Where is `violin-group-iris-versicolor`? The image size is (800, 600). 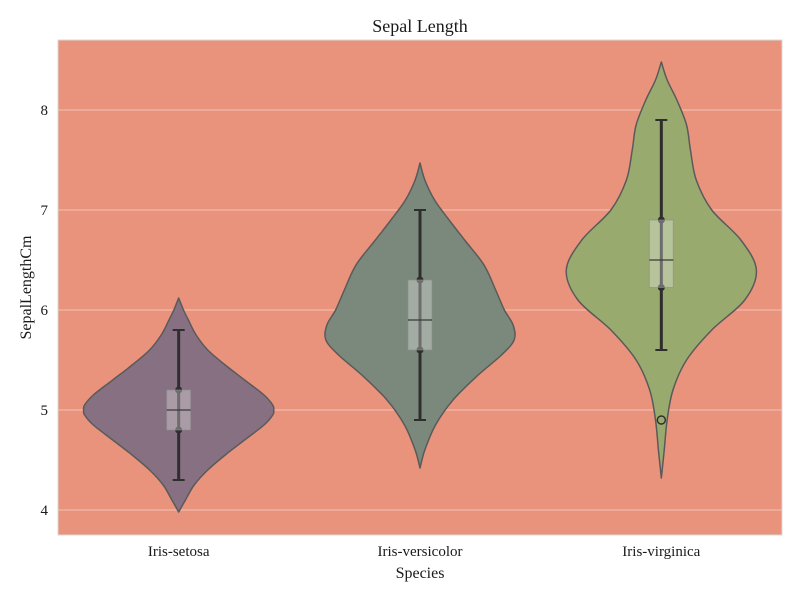
violin-group-iris-versicolor is located at coordinates (420, 315).